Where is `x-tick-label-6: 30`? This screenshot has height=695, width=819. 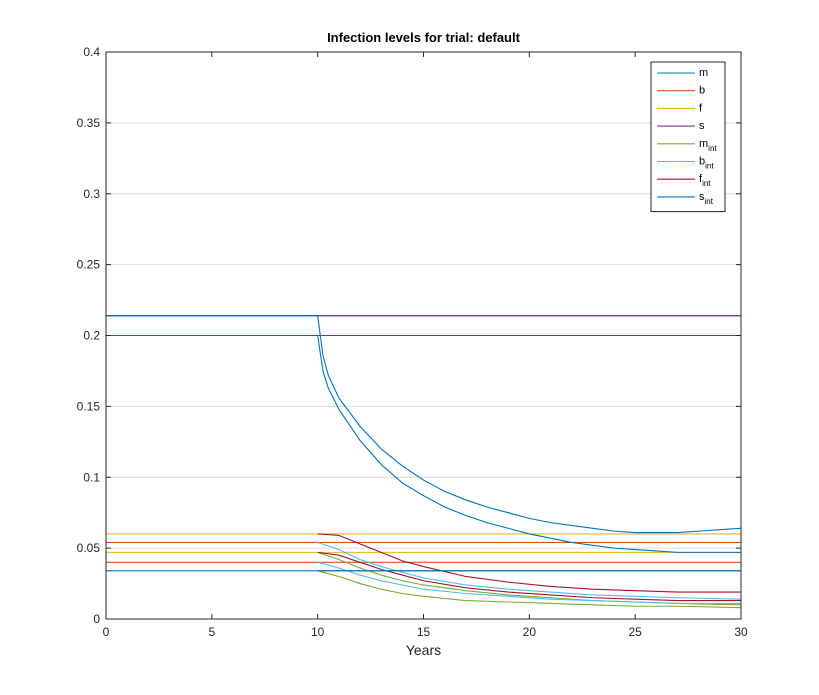 x-tick-label-6: 30 is located at coordinates (741, 632).